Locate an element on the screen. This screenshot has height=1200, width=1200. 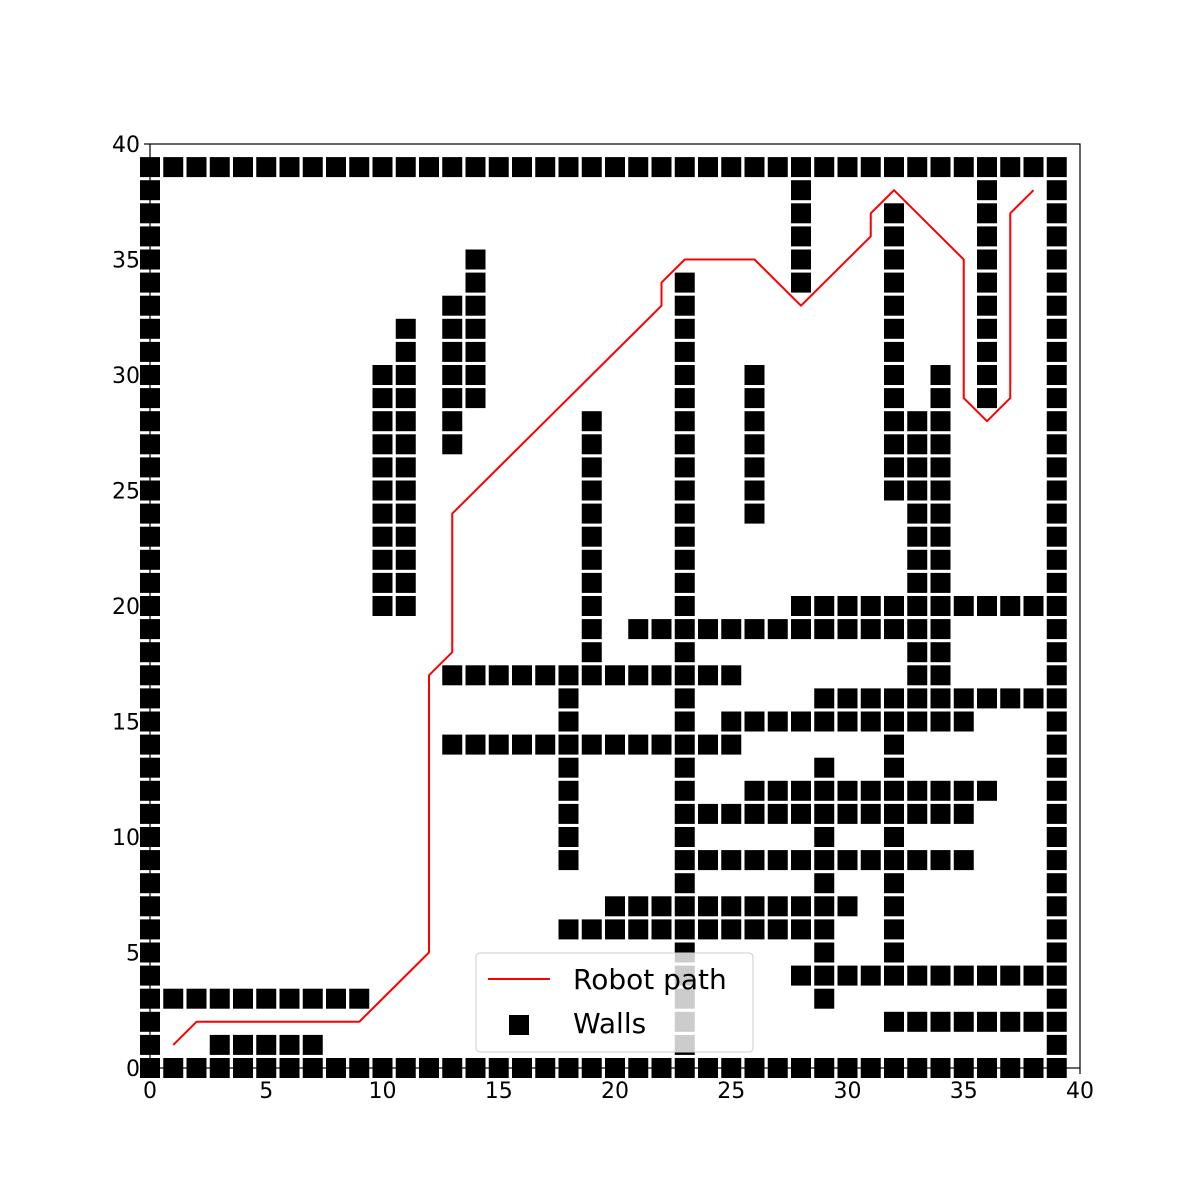
y-tick-label: 25 is located at coordinates (126, 492).